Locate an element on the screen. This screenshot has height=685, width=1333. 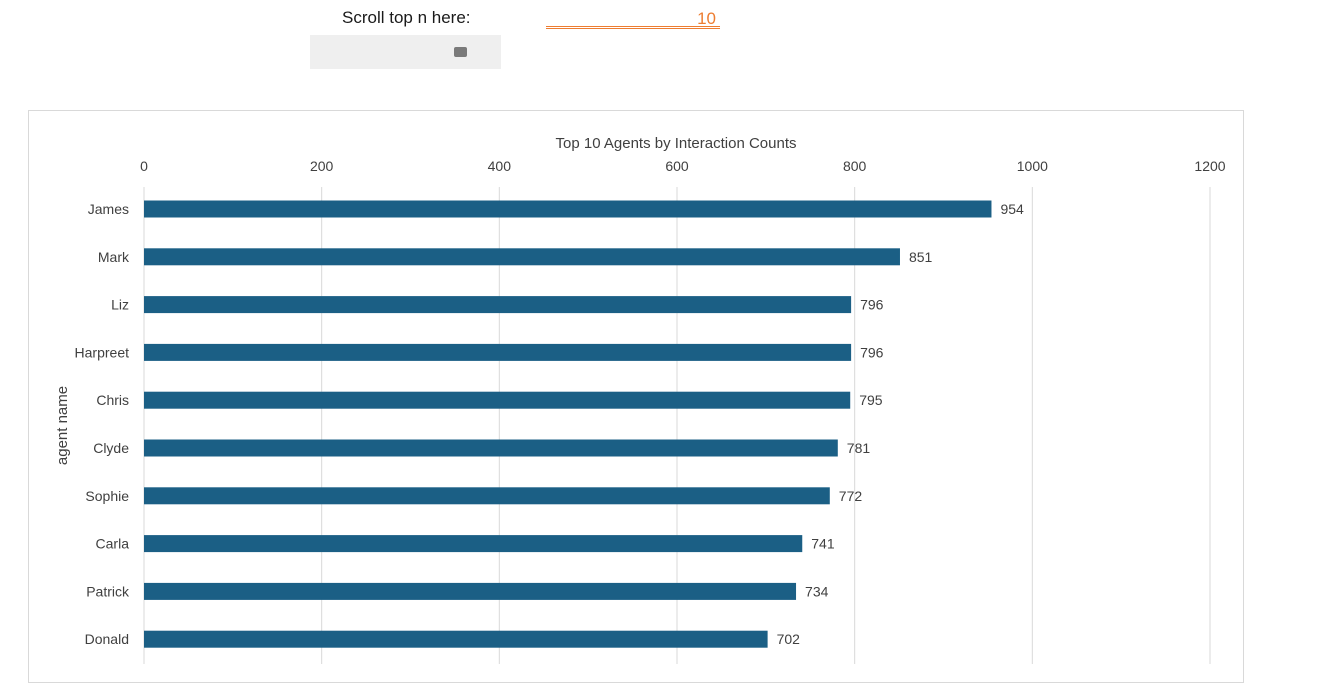
category-label: Harpreet is located at coordinates (102, 352).